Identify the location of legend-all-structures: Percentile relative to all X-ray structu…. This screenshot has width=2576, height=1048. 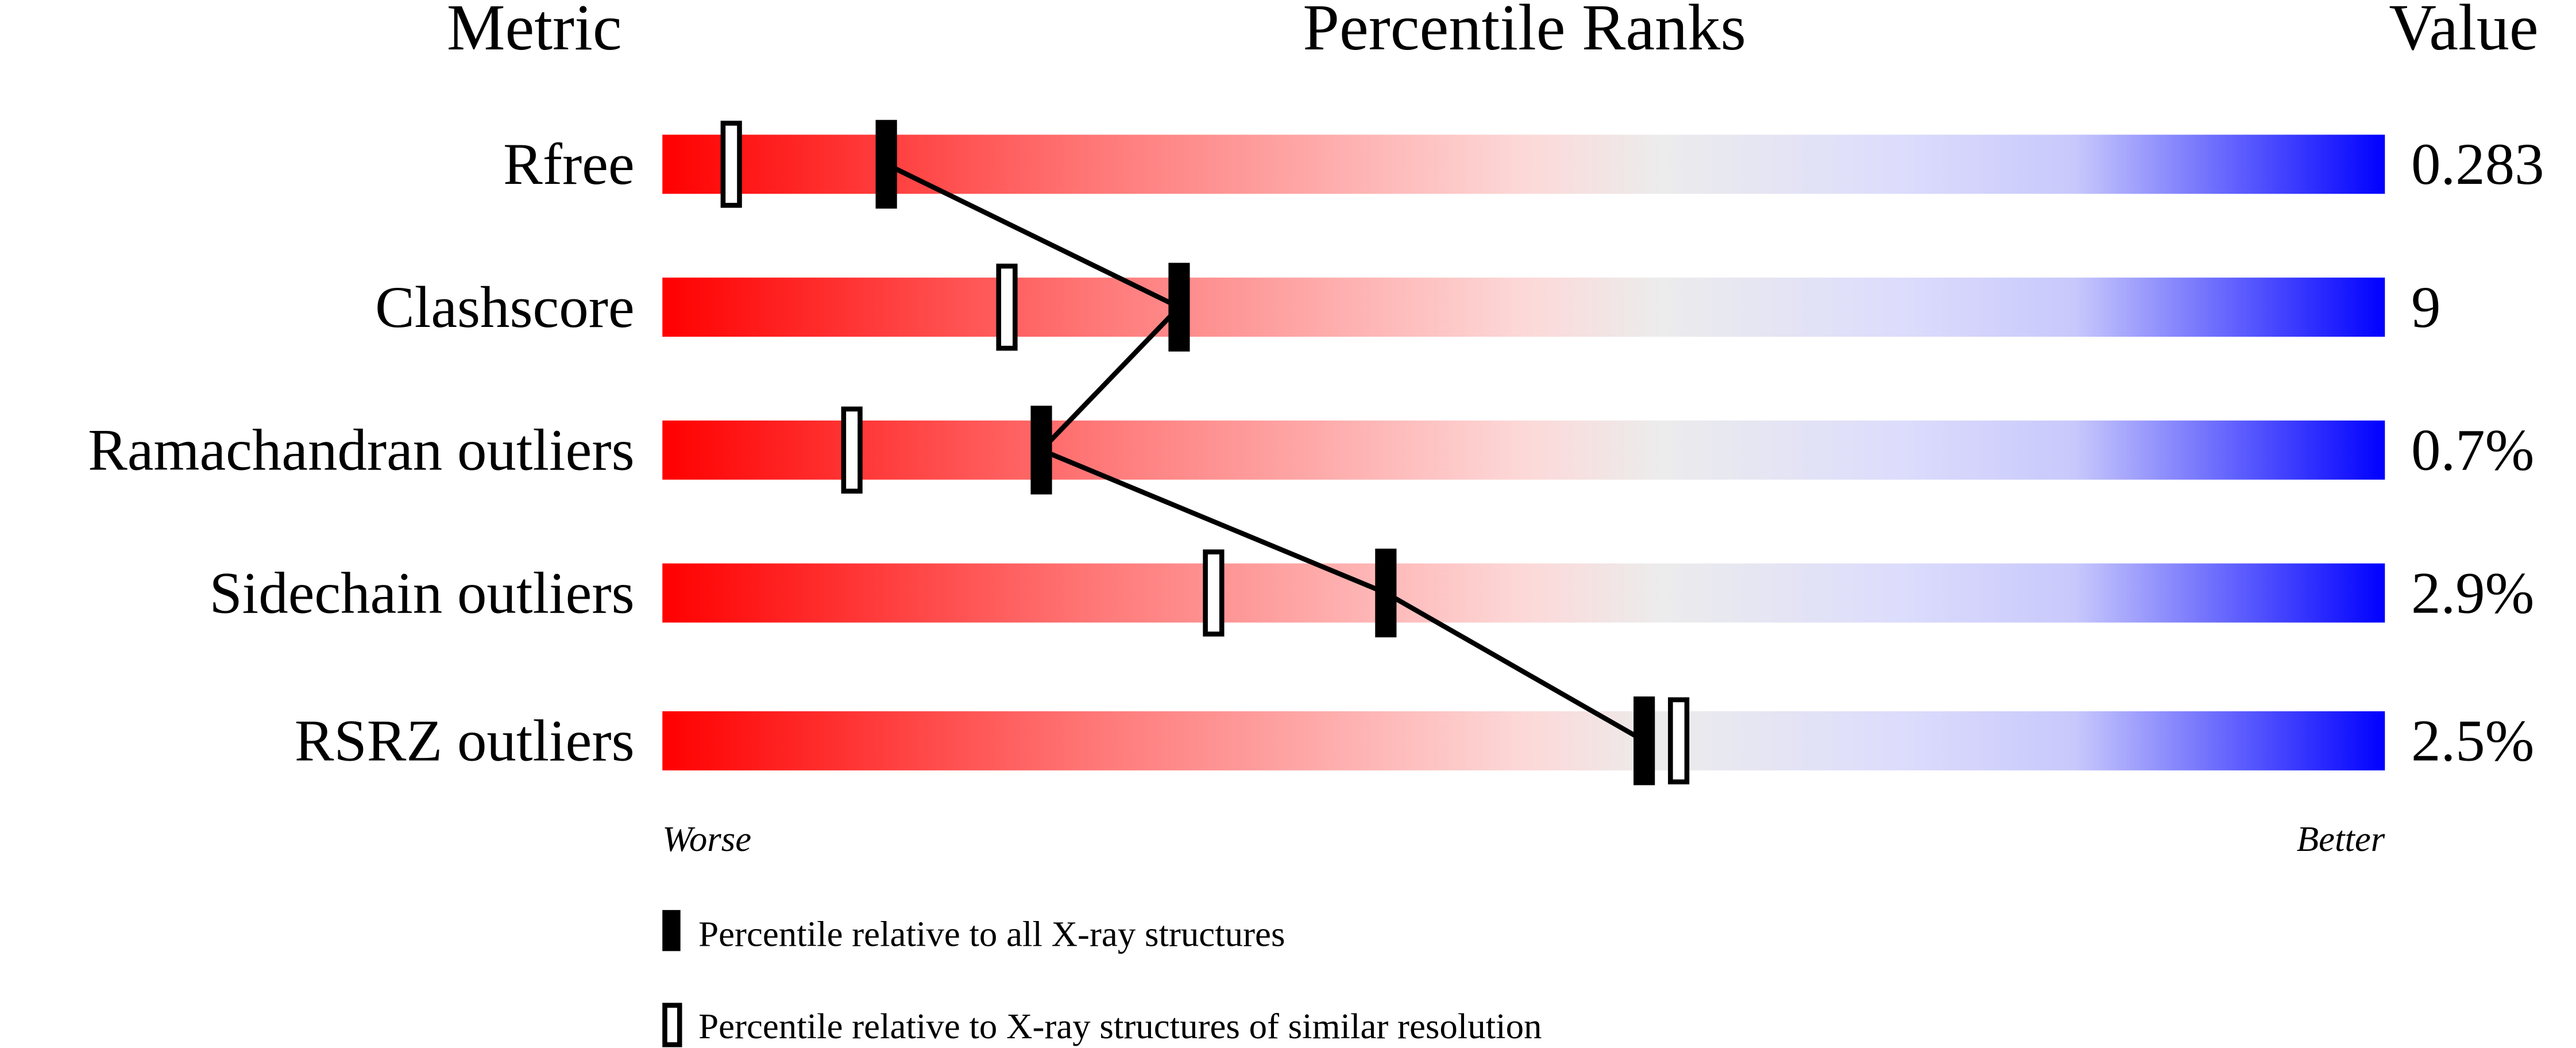
(991, 934).